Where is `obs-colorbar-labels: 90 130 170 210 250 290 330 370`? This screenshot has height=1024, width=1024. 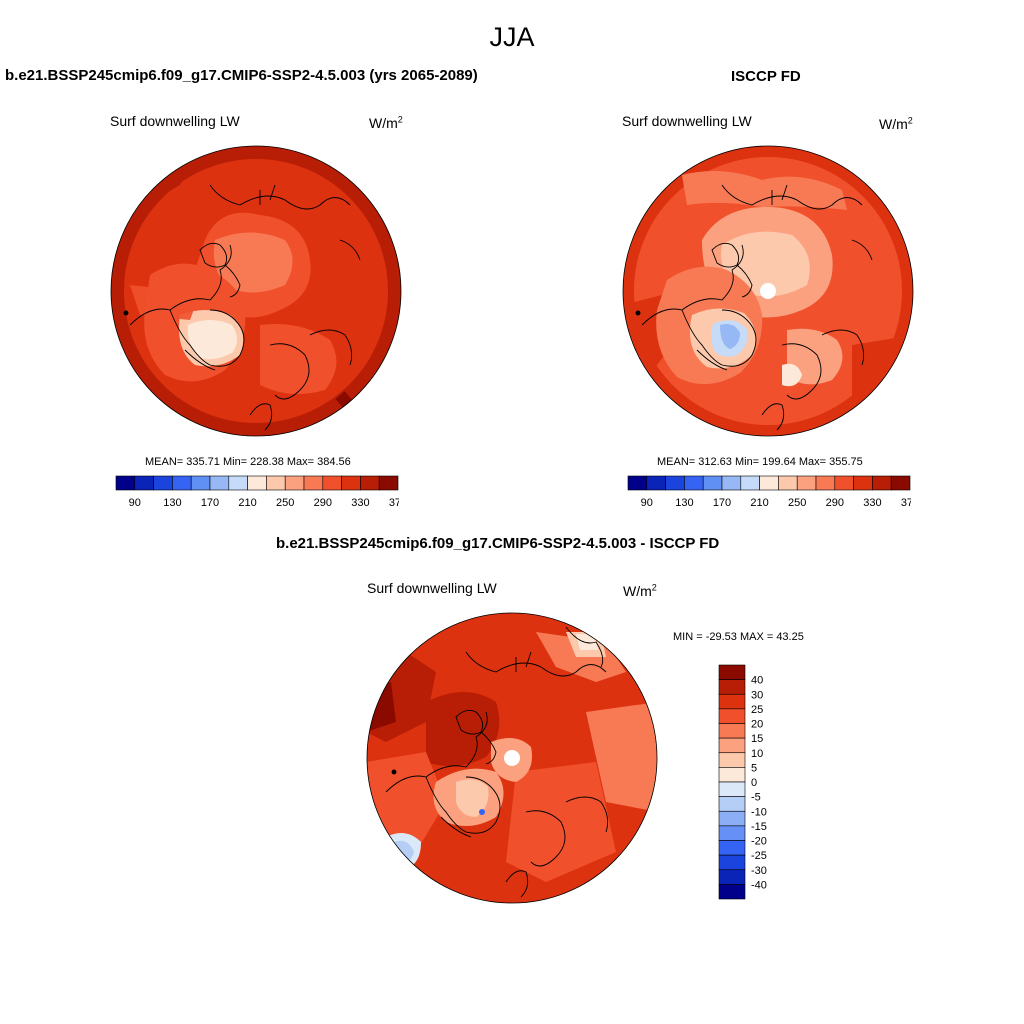 obs-colorbar-labels: 90 130 170 210 250 290 330 370 is located at coordinates (776, 503).